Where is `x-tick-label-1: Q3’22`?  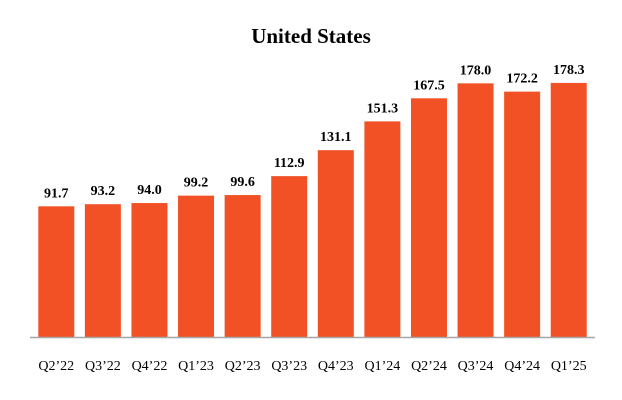
x-tick-label-1: Q3’22 is located at coordinates (103, 366).